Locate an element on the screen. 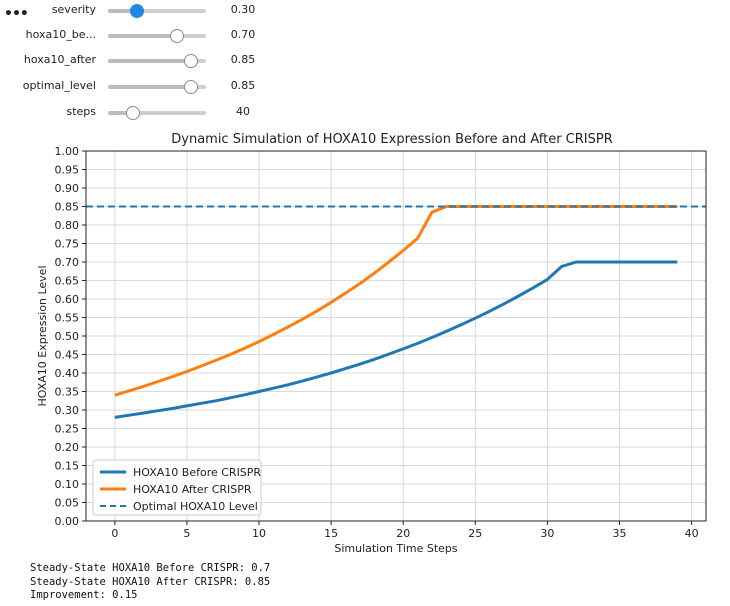 This screenshot has height=606, width=730. x-tick-label: 15 is located at coordinates (331, 533).